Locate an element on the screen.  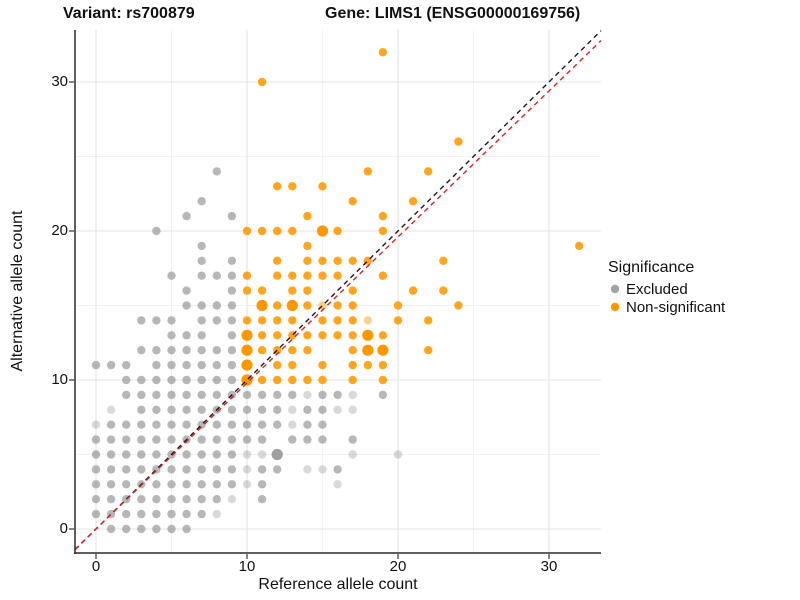
x-axis-title: Reference allele count is located at coordinates (338, 584).